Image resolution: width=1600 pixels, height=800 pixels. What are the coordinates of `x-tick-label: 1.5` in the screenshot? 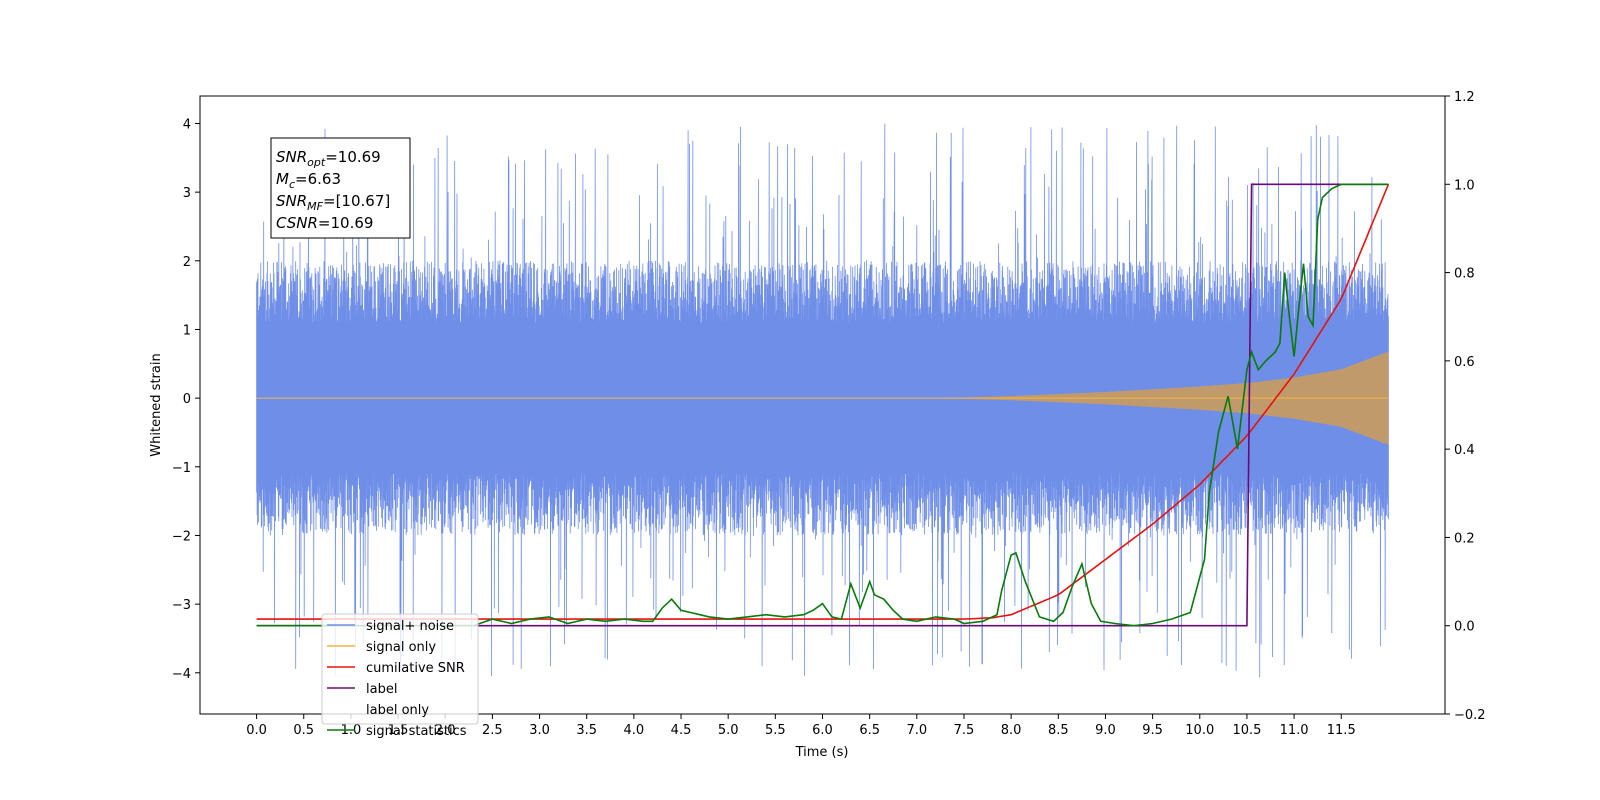 It's located at (398, 730).